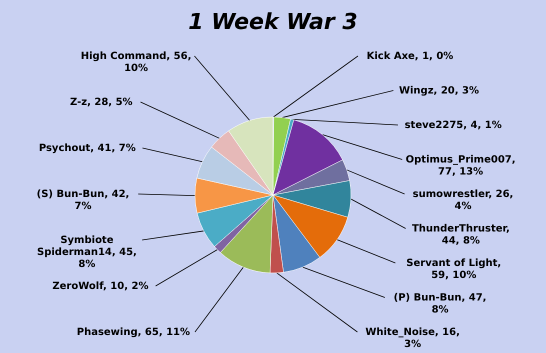 Image resolution: width=546 pixels, height=353 pixels. I want to click on data-label: White_Noise, 16, 3%, so click(412, 338).